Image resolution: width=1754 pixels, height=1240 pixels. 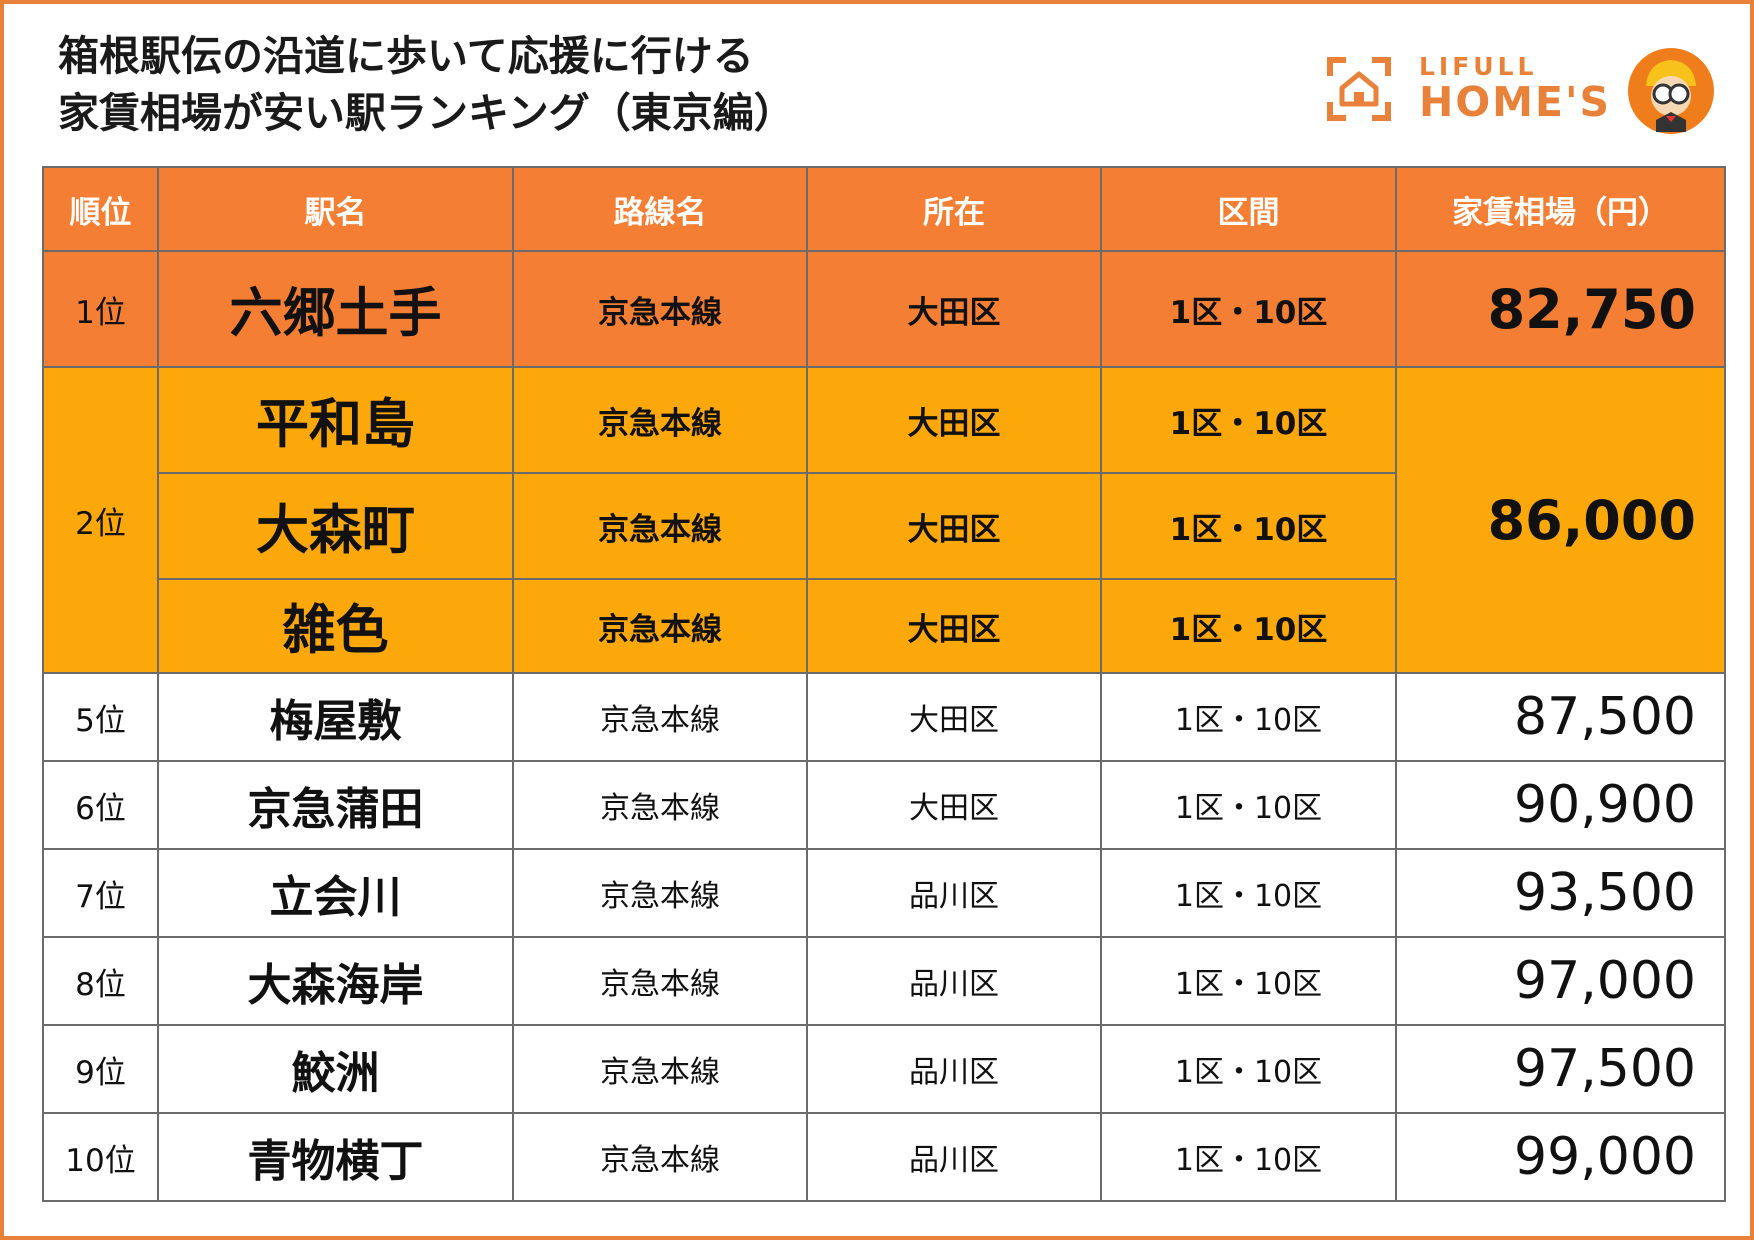 I want to click on station-cell: 六郷土手, so click(x=335, y=309).